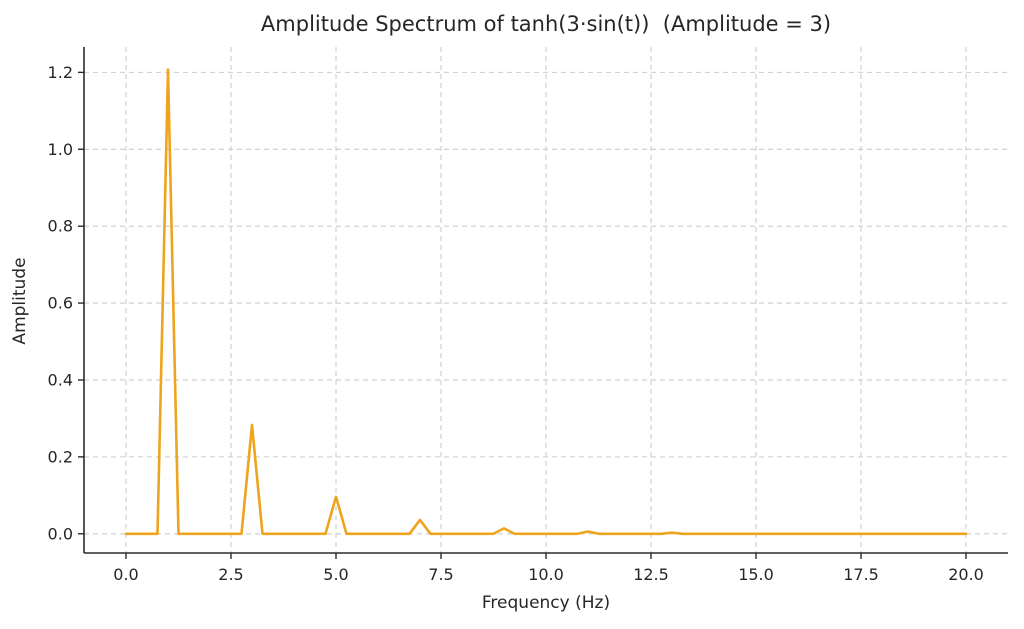  What do you see at coordinates (546, 574) in the screenshot?
I see `x-tick-label: 10.0` at bounding box center [546, 574].